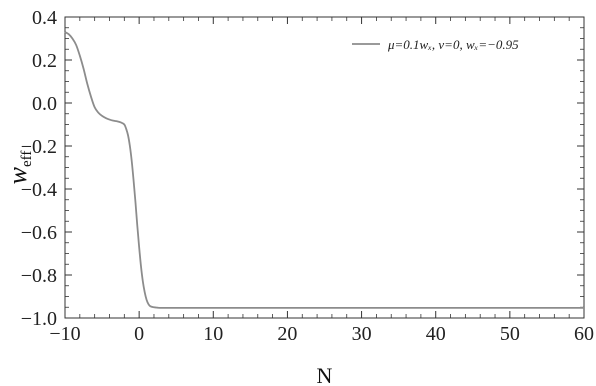 This screenshot has width=596, height=386. I want to click on legend-label: μ=0.1wₓ, ν=0, wₓ=−0.95, so click(453, 44).